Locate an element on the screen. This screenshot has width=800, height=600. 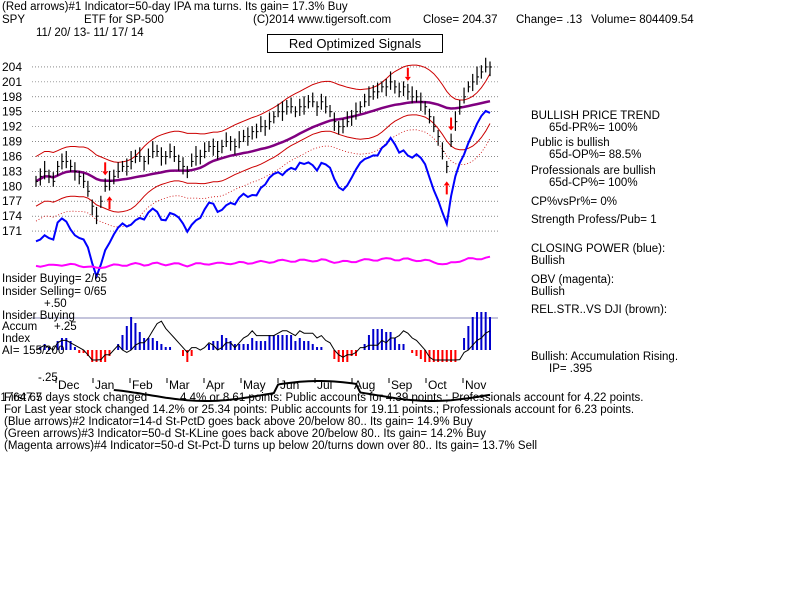
strength-ratio: Strength Profess/Pub= 1 is located at coordinates (594, 220).